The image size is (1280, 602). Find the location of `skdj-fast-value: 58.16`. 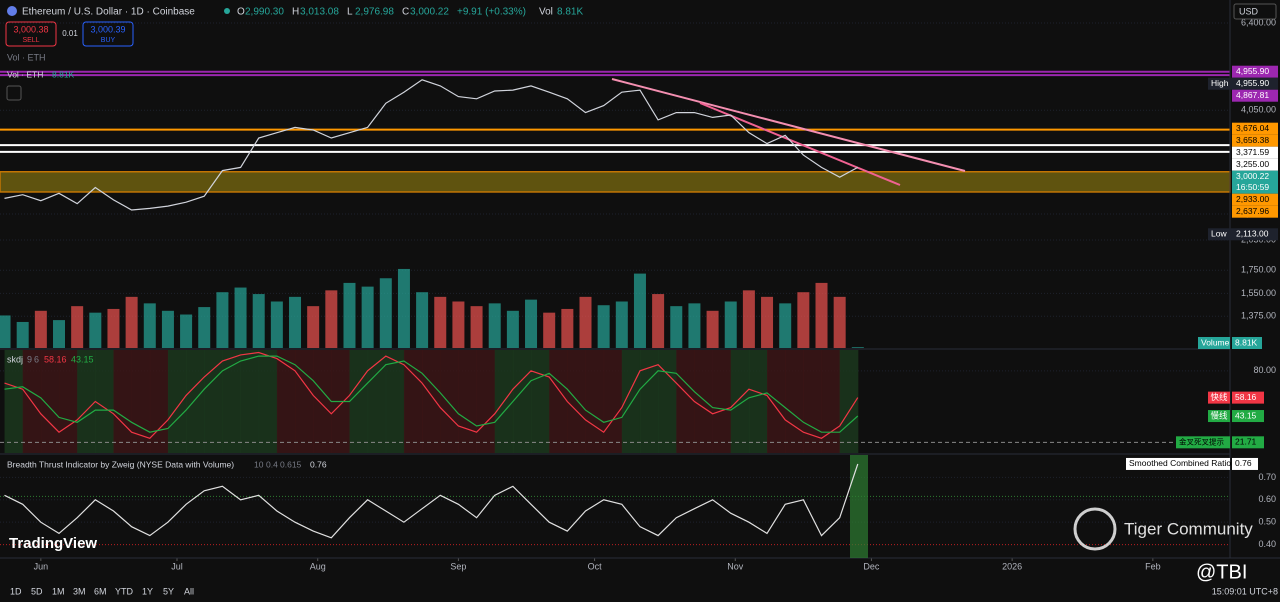

skdj-fast-value: 58.16 is located at coordinates (55, 359).